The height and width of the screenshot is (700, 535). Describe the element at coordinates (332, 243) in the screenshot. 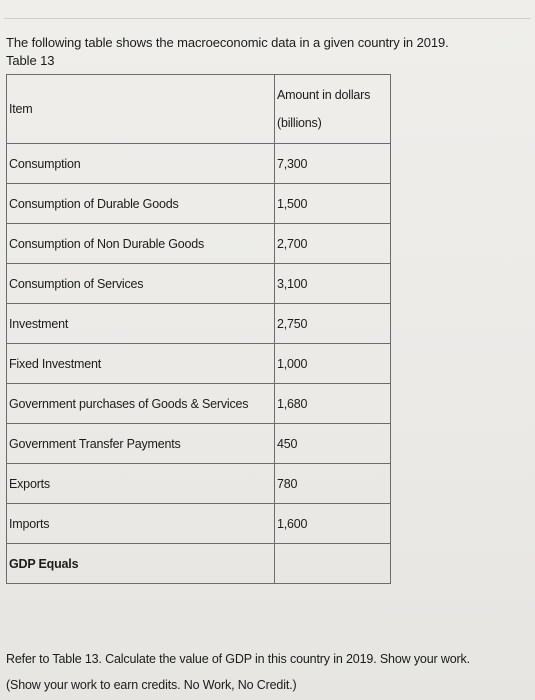

I see `amount-cell: 2,700` at that location.